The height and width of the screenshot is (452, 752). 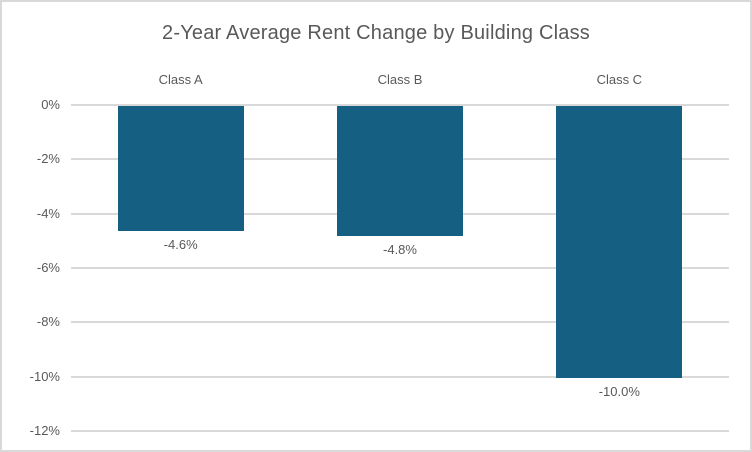 I want to click on category-label: Class A, so click(x=180, y=79).